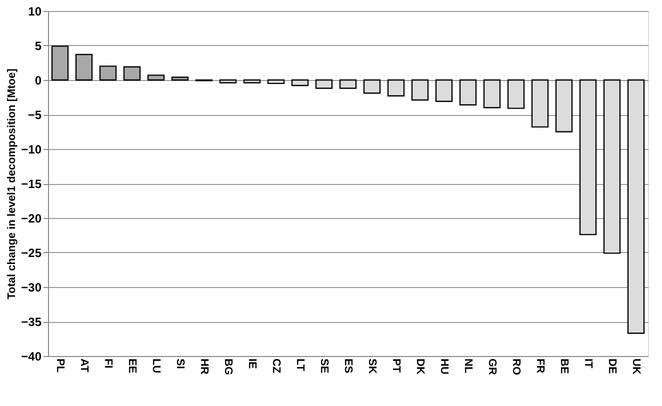  Describe the element at coordinates (84, 365) in the screenshot. I see `x-tick-label: AT` at that location.